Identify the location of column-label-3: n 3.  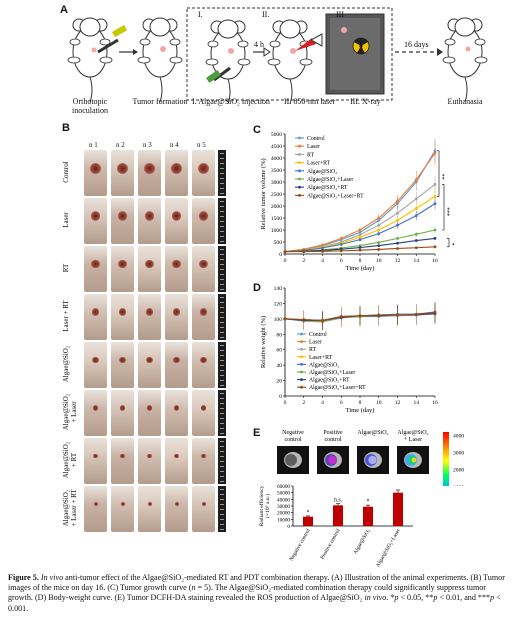
(147, 145).